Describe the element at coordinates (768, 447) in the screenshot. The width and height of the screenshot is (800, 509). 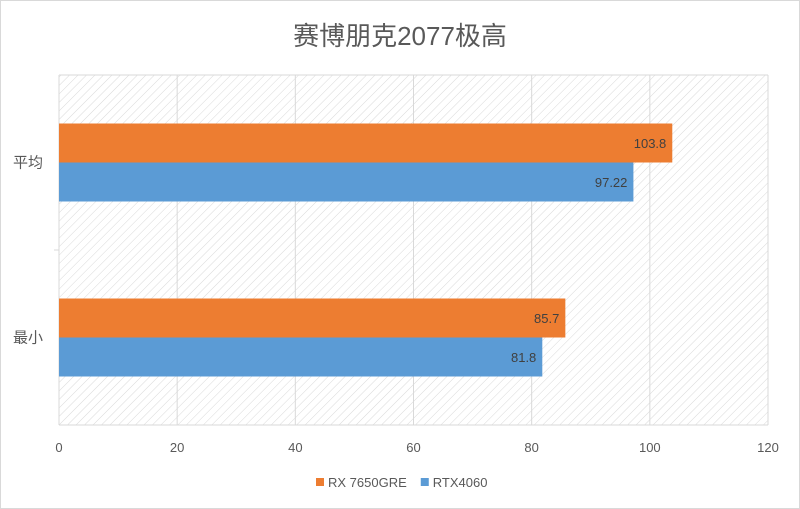
I see `x-tick-label: 120` at that location.